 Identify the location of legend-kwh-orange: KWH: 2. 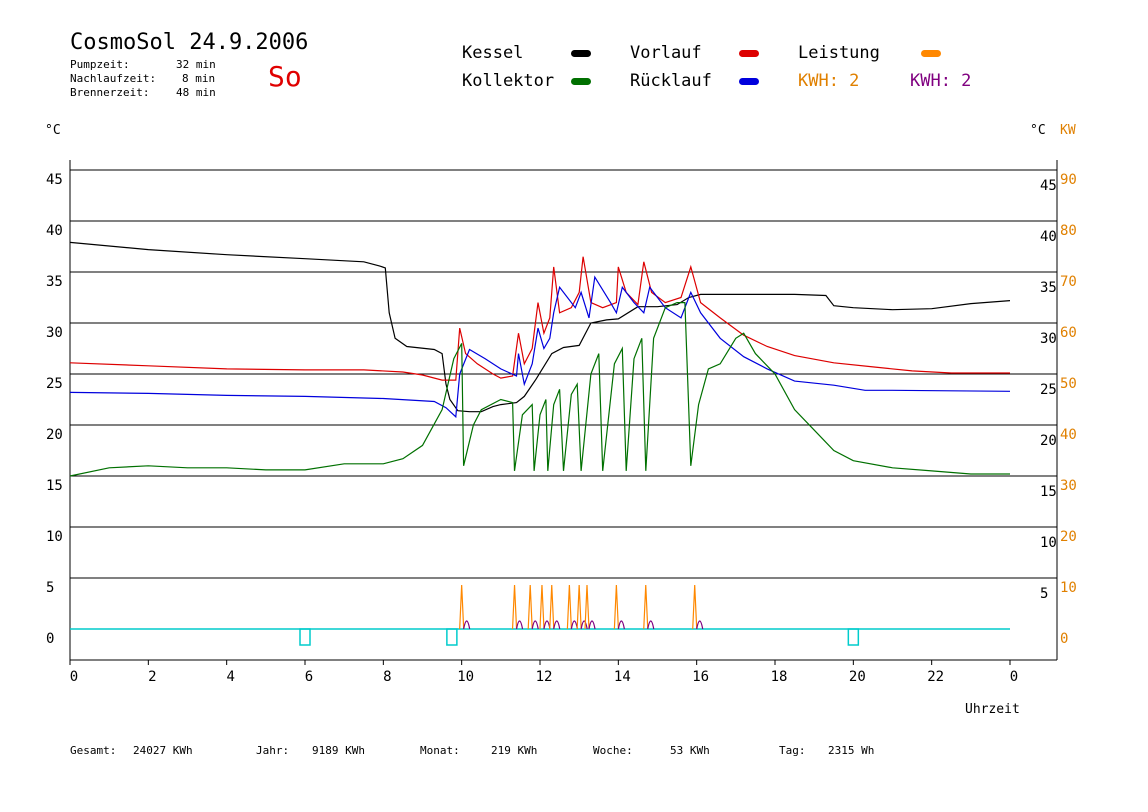
(829, 81).